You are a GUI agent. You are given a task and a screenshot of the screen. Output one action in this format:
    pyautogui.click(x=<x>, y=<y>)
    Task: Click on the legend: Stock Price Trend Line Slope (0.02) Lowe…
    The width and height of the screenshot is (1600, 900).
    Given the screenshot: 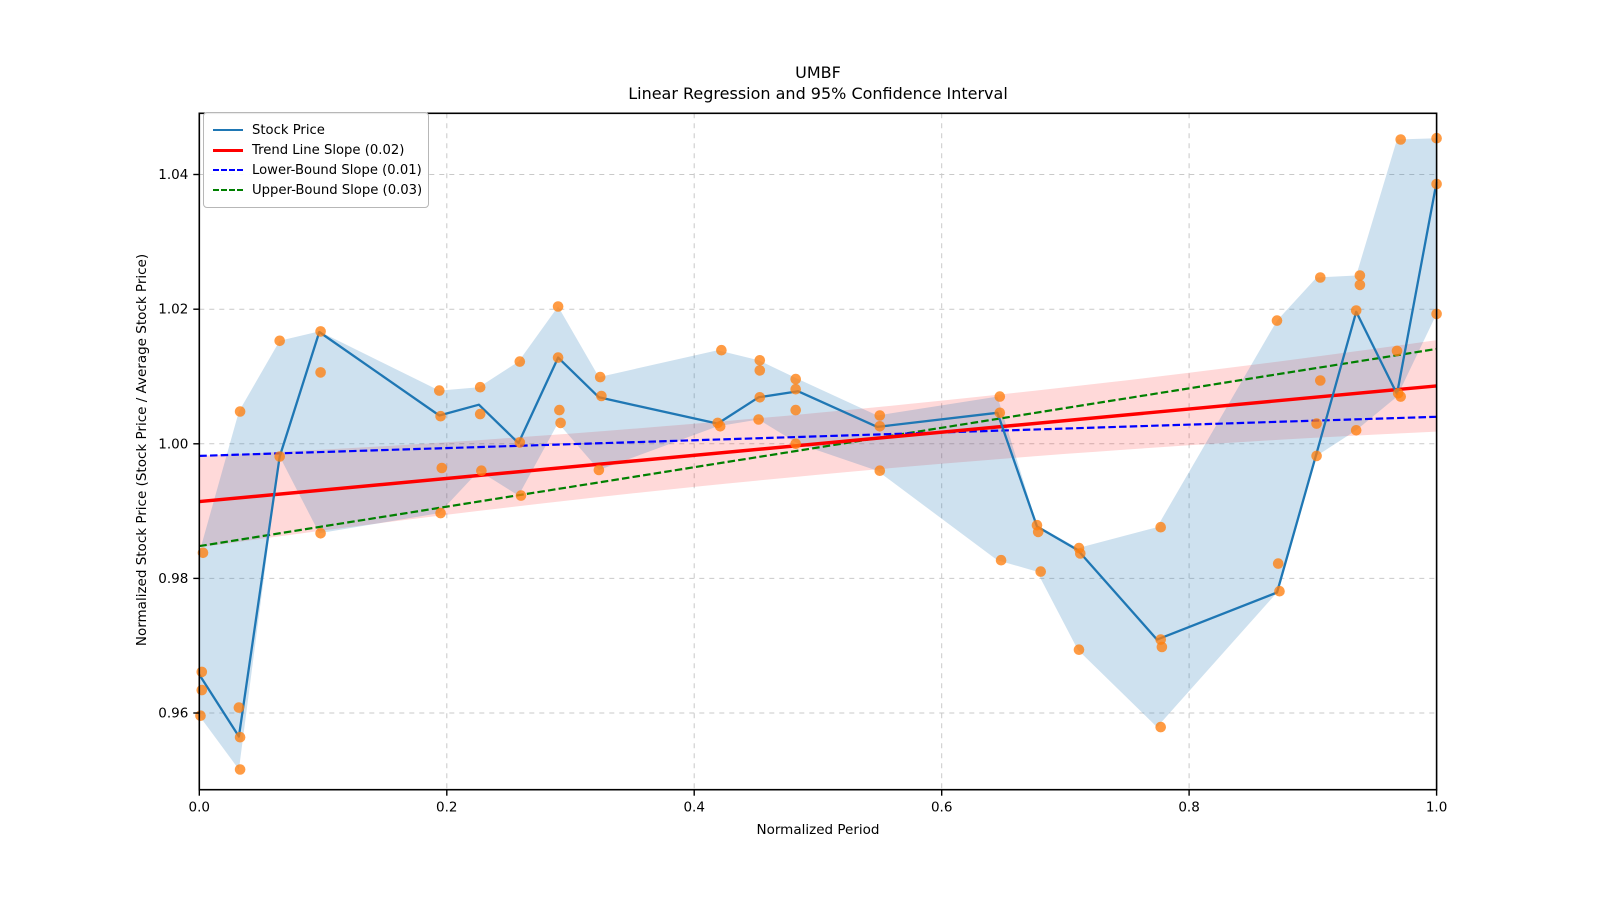 What is the action you would take?
    pyautogui.click(x=316, y=160)
    